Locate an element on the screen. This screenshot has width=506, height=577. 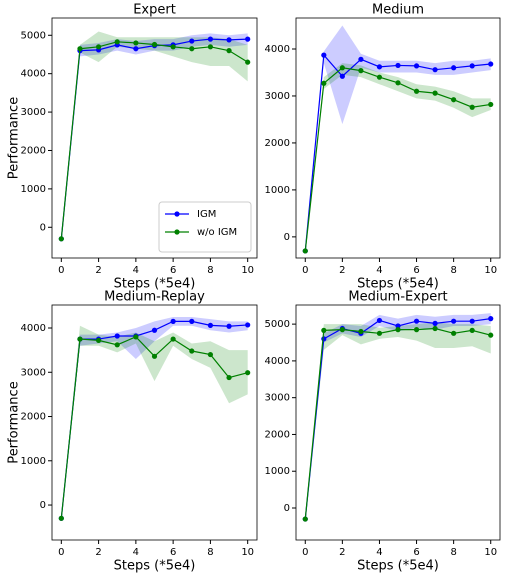
subplot-title: Medium is located at coordinates (398, 10).